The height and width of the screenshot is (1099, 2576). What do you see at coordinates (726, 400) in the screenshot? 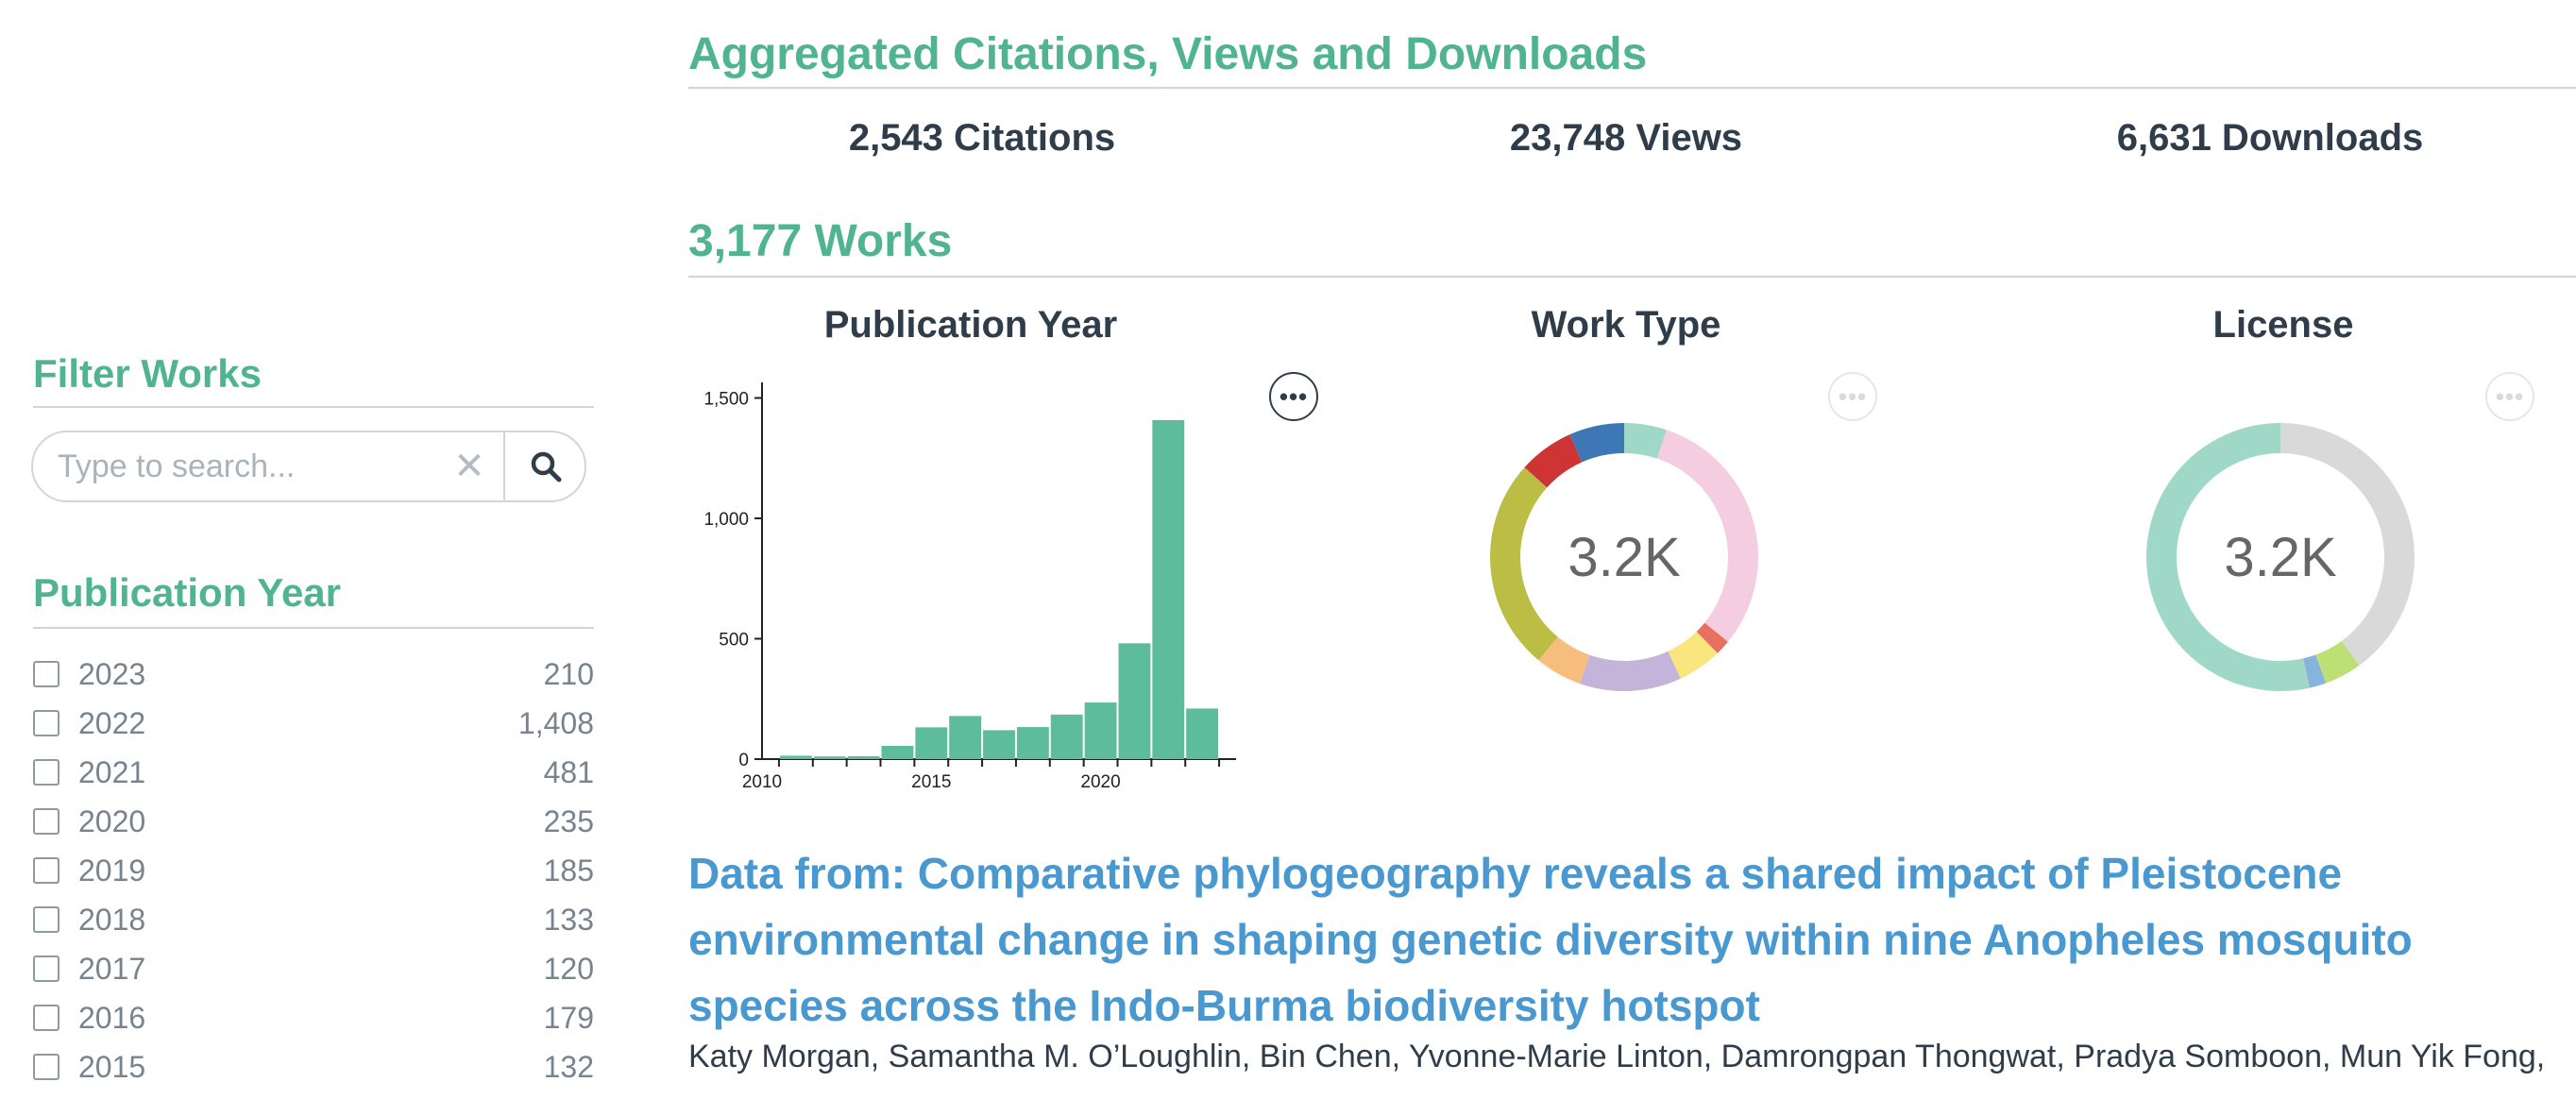
I see `y-tick-label: 1,500` at bounding box center [726, 400].